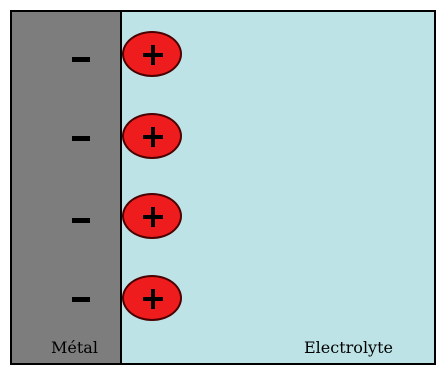 This screenshot has height=367, width=438. What do you see at coordinates (348, 347) in the screenshot?
I see `electrolyte-label: Electrolyte` at bounding box center [348, 347].